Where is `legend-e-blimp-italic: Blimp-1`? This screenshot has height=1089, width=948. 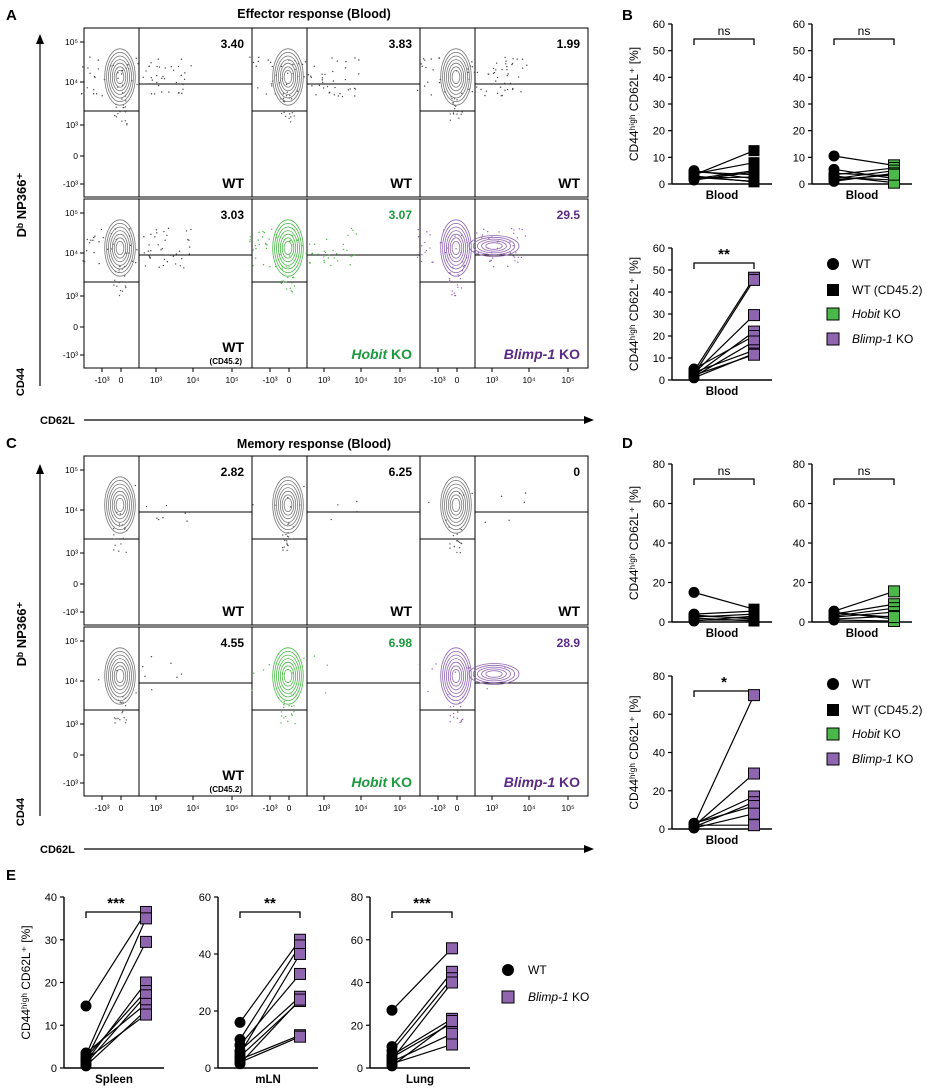
legend-e-blimp-italic: Blimp-1 is located at coordinates (548, 997).